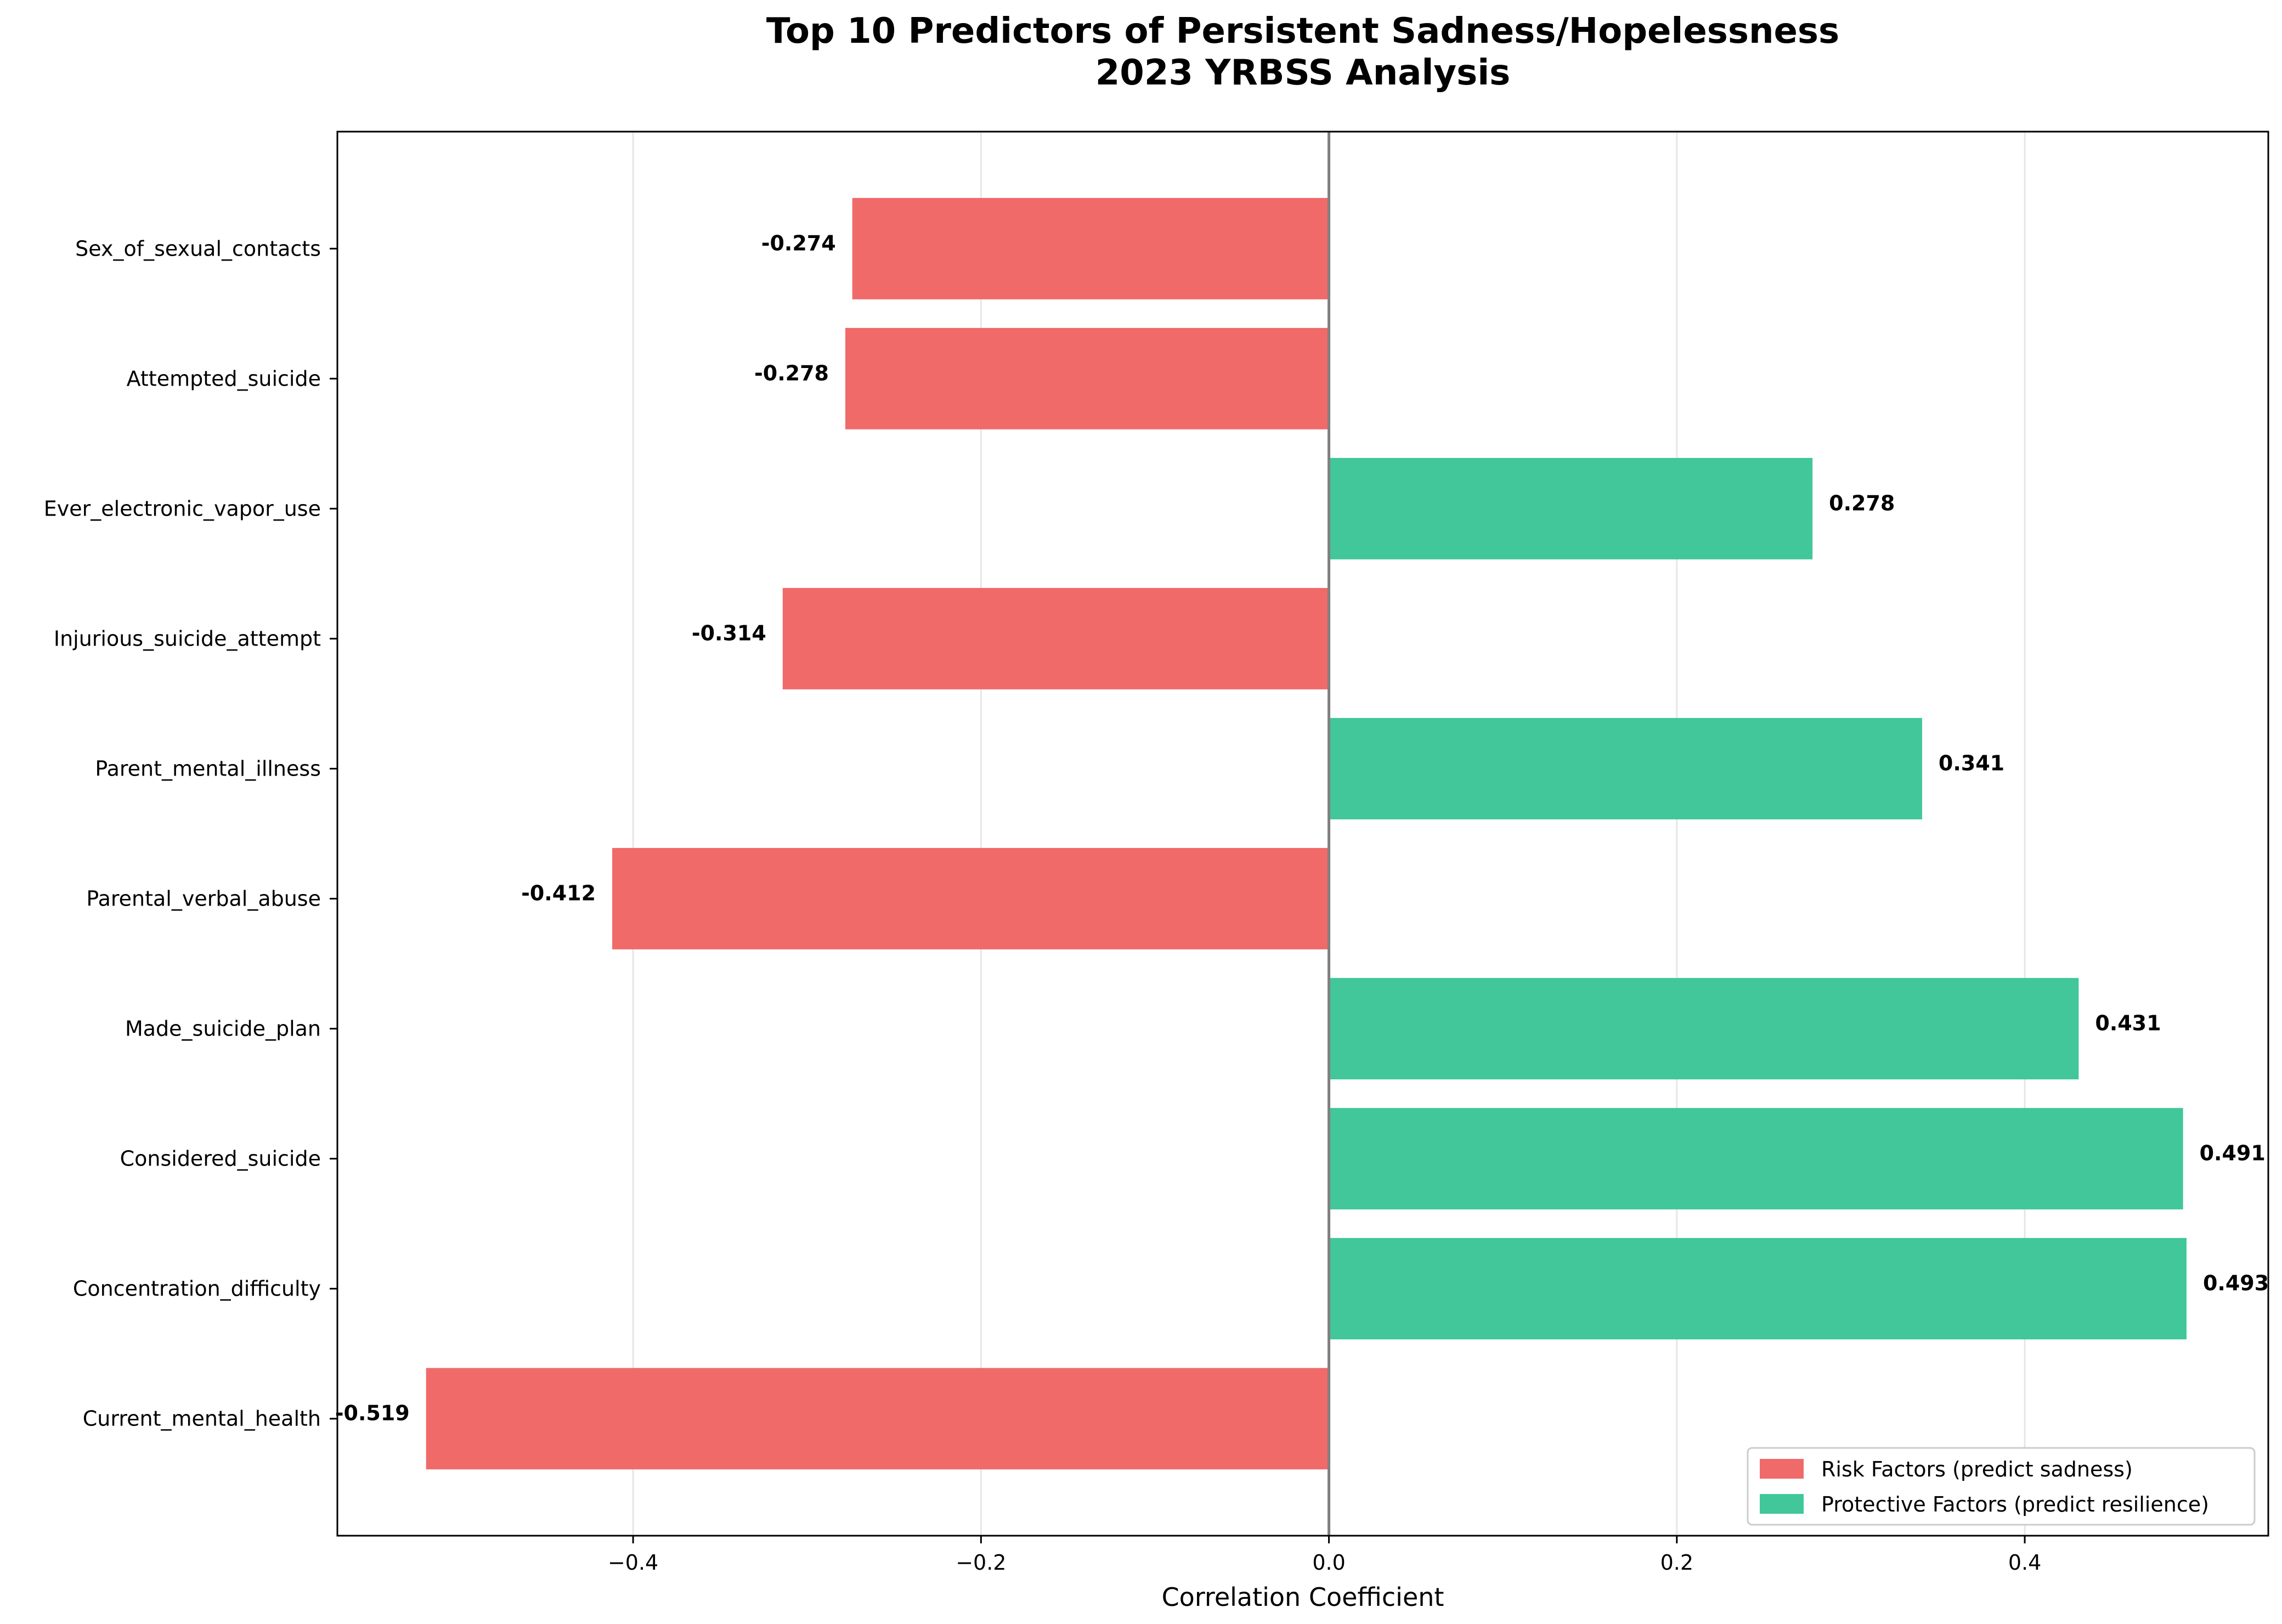 This screenshot has height=1624, width=2282. Describe the element at coordinates (224, 379) in the screenshot. I see `y-tick-label: Attempted_suicide` at that location.